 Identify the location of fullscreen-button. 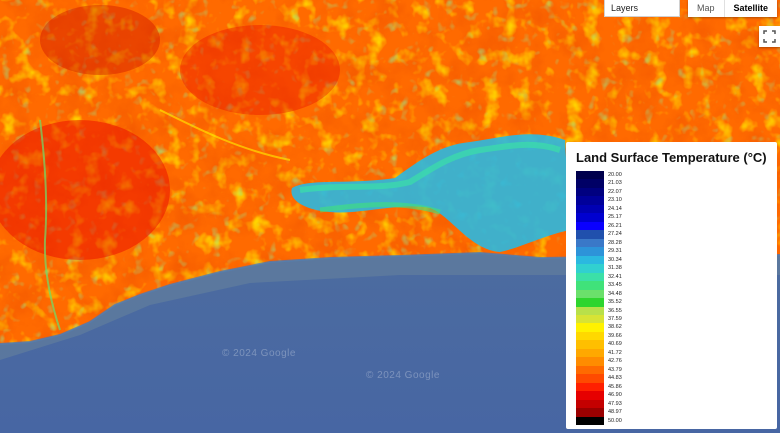
(769, 36).